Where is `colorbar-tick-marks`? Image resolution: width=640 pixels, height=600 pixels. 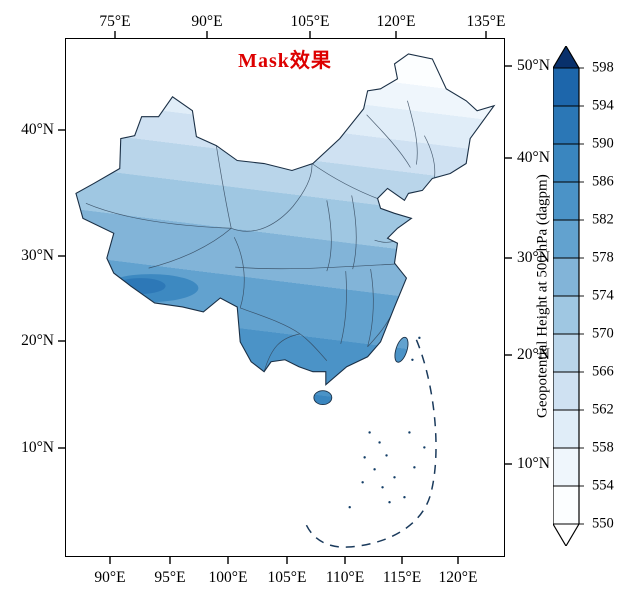
colorbar-tick-marks is located at coordinates (568, 296).